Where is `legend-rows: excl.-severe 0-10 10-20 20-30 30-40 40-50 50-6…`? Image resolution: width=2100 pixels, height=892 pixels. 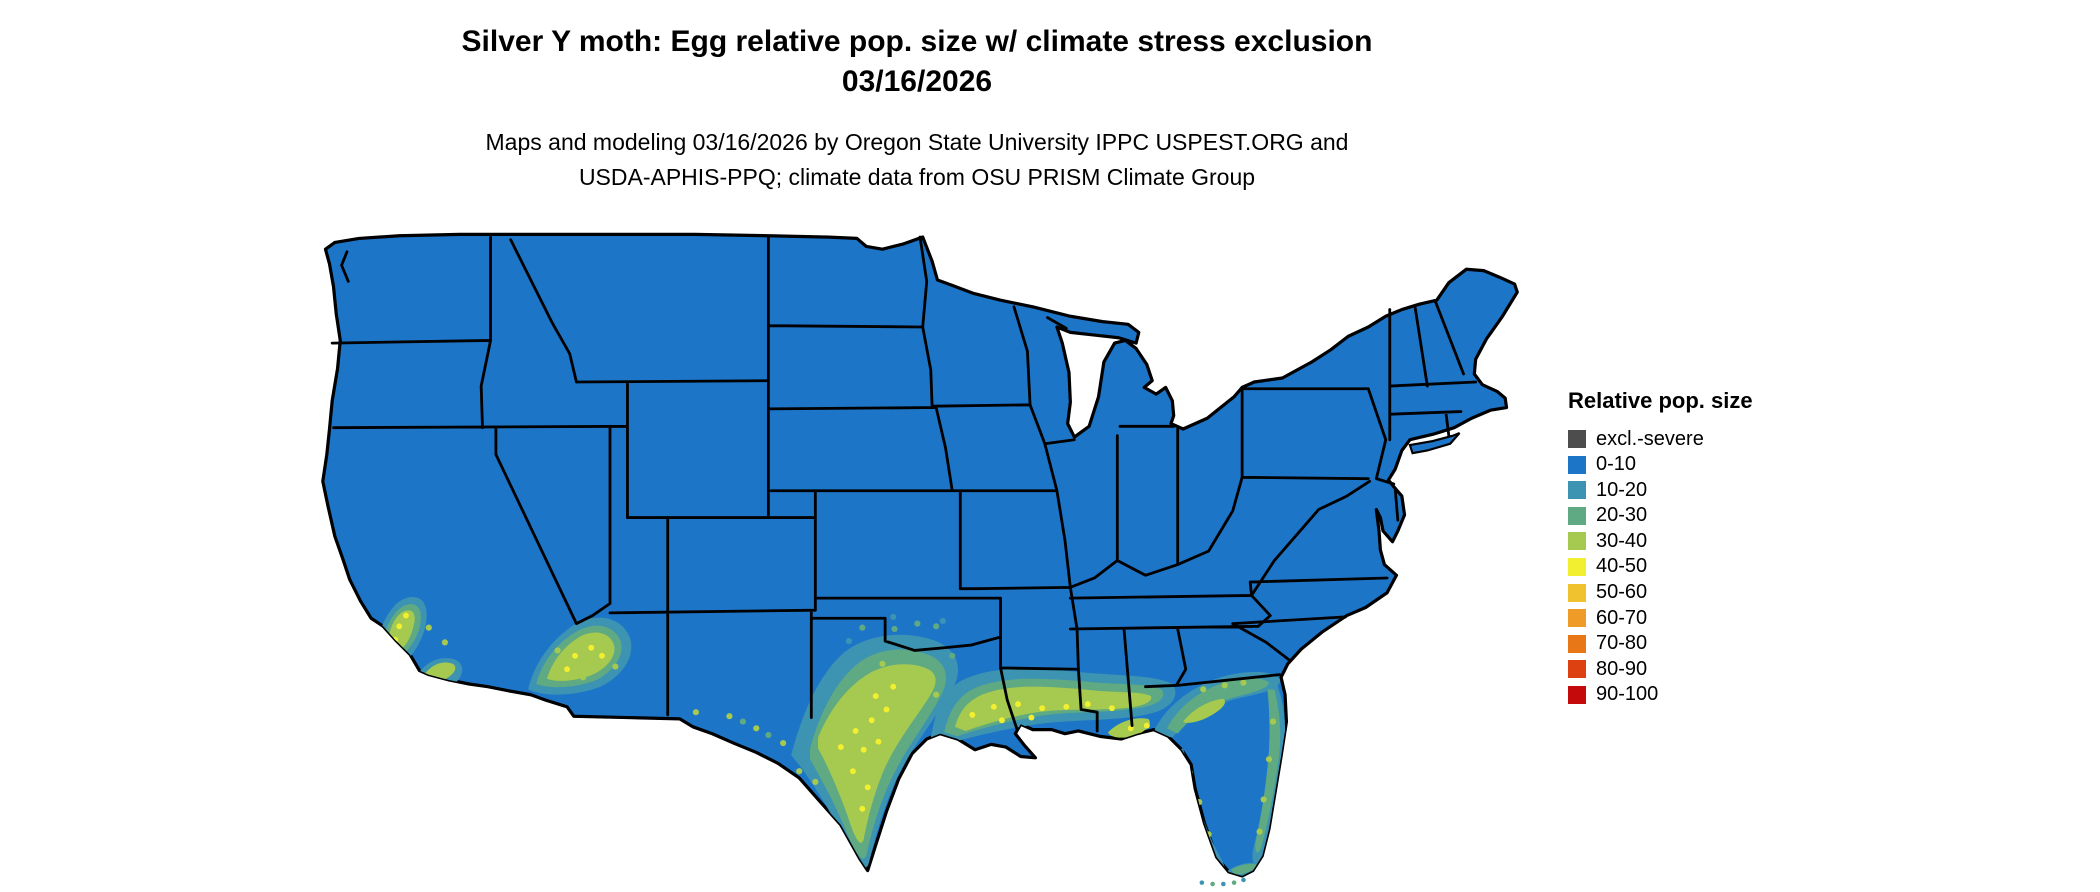 legend-rows: excl.-severe 0-10 10-20 20-30 30-40 40-50 50-6… is located at coordinates (1660, 566).